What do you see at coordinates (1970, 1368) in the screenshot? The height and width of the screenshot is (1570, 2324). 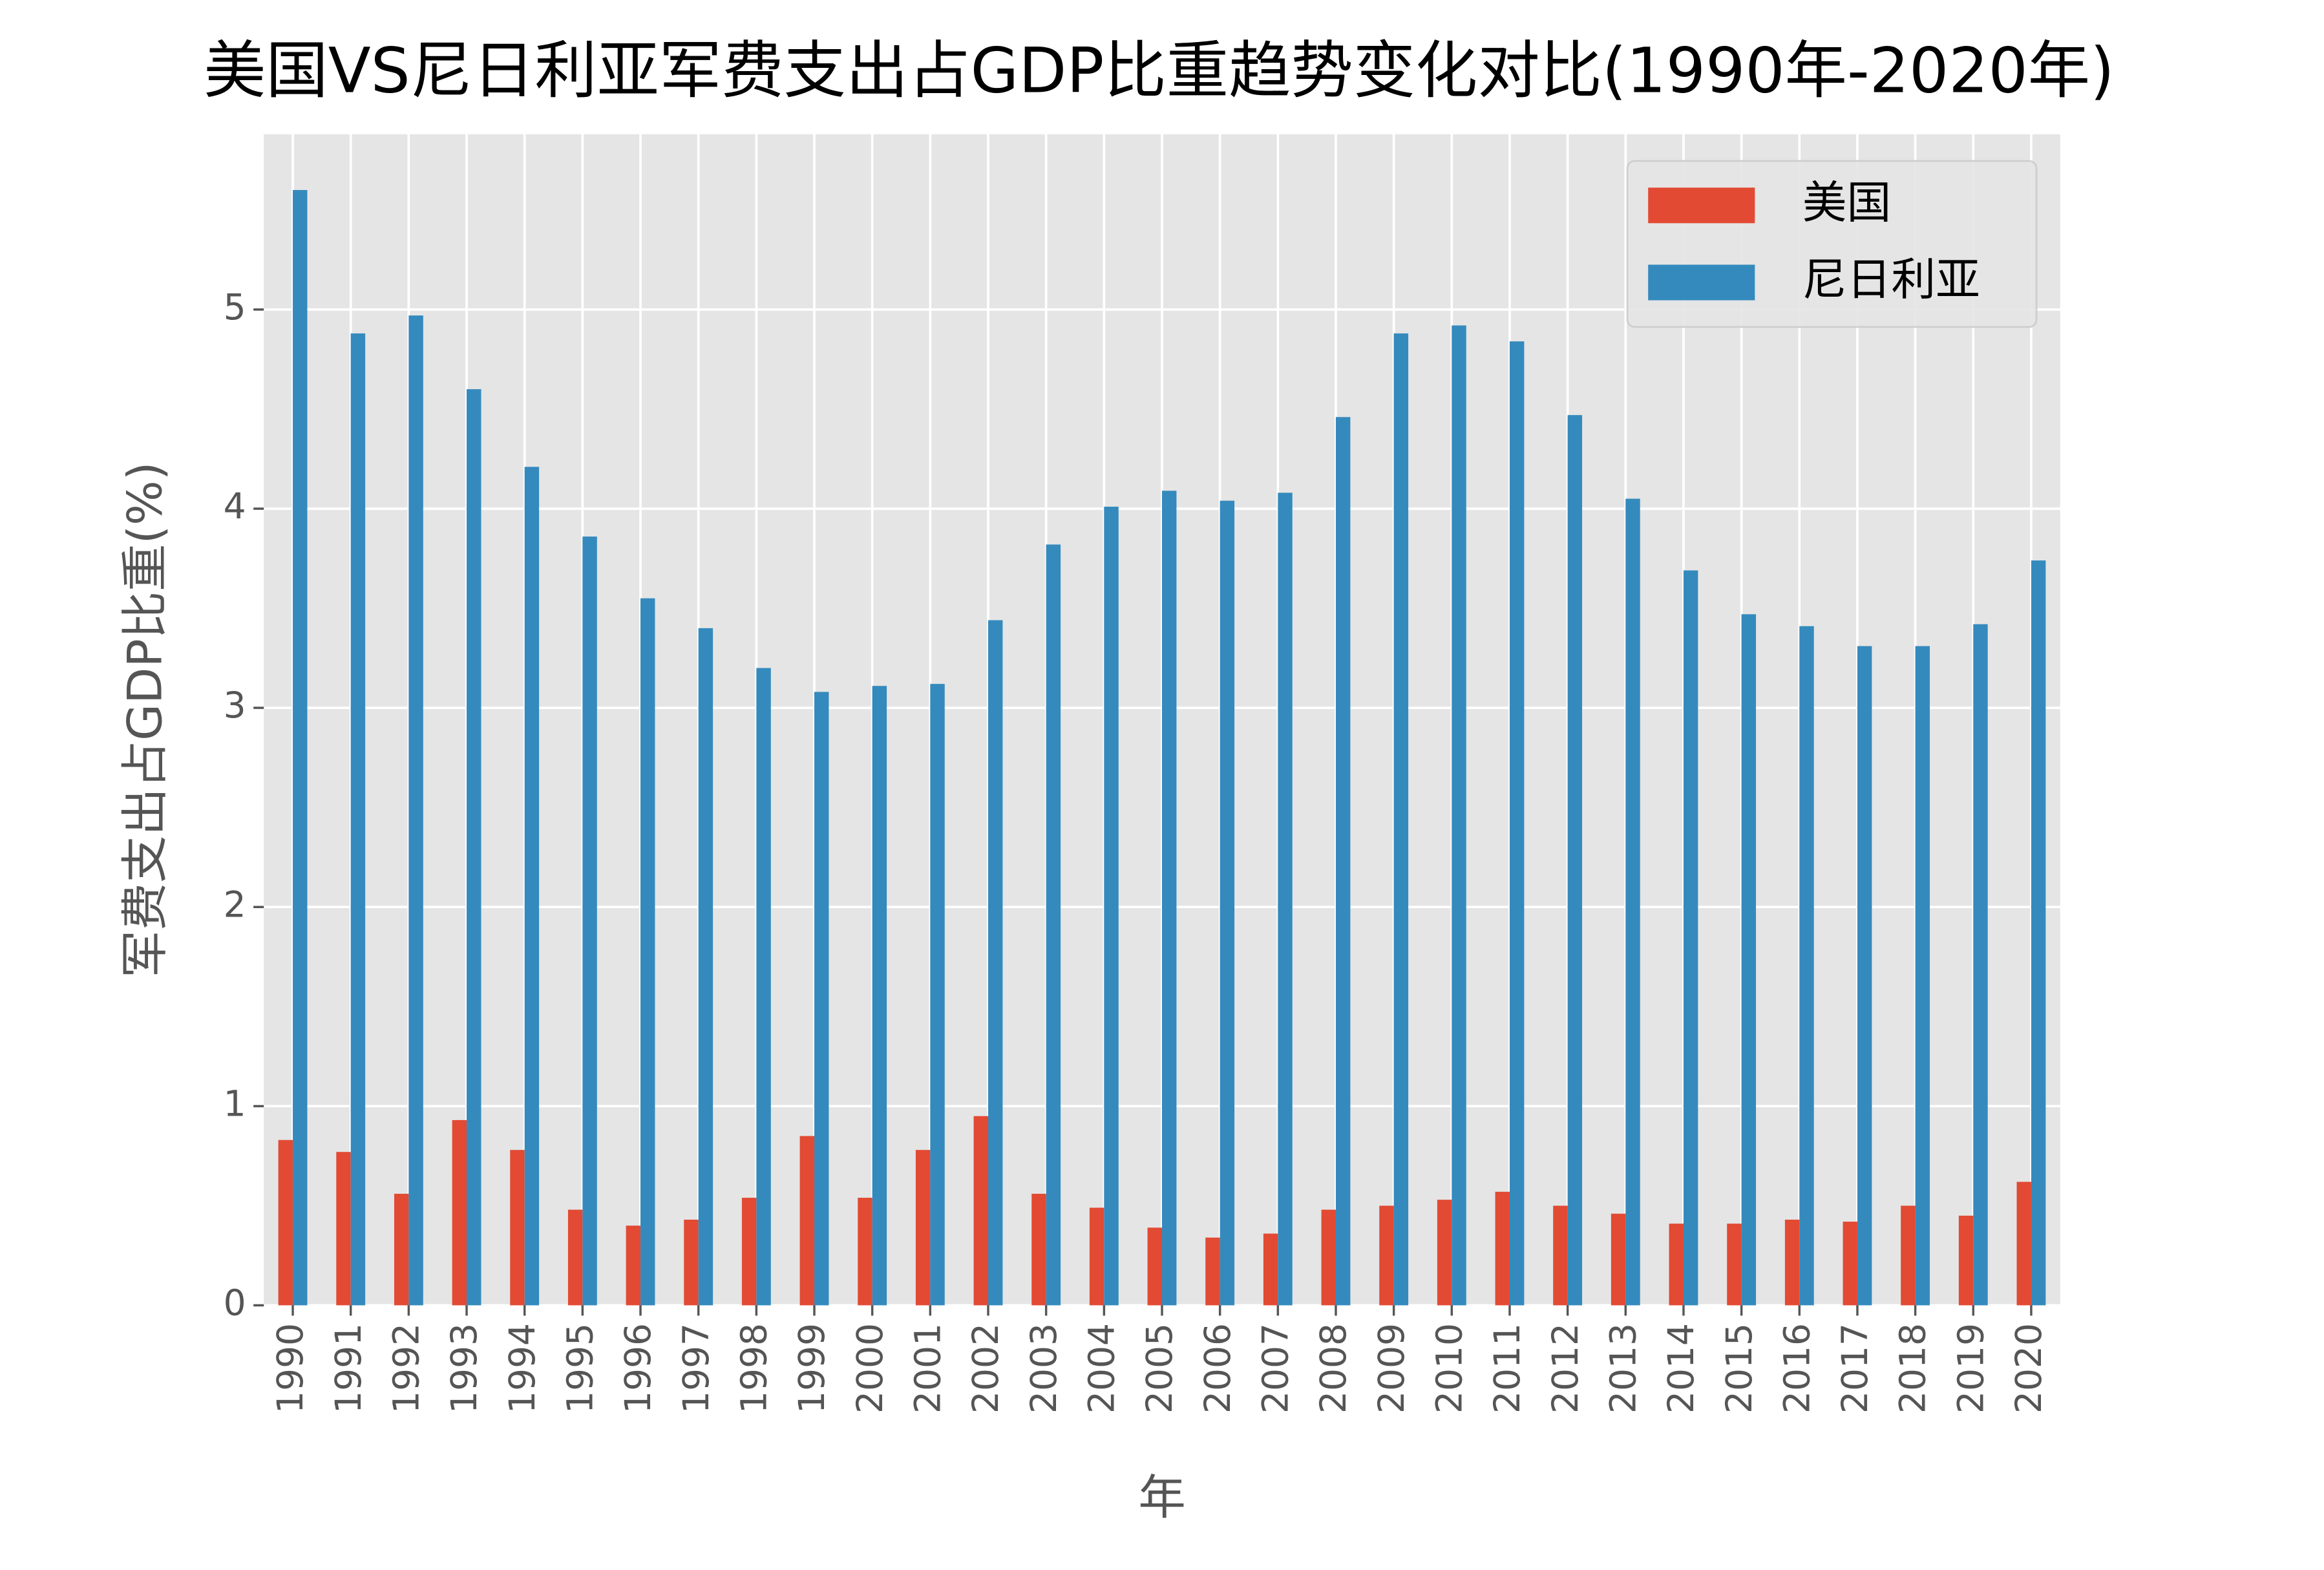 I see `x-tick-label: 2019` at bounding box center [1970, 1368].